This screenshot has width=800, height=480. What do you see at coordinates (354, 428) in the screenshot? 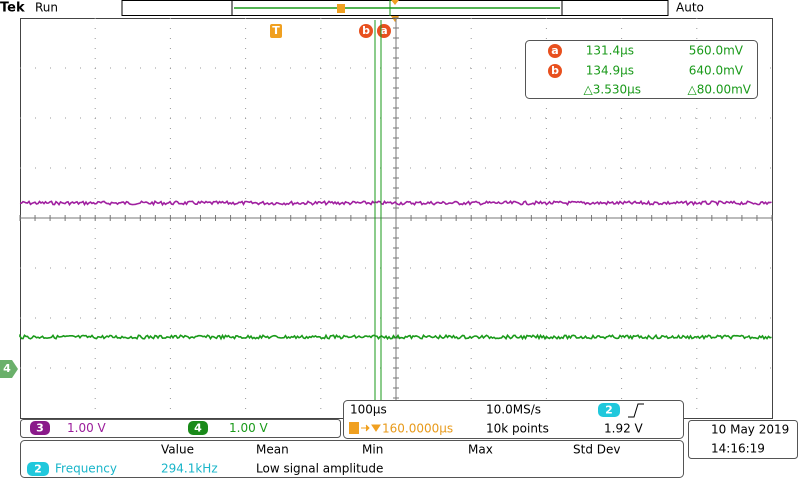
I see `trigger-pos-icon` at bounding box center [354, 428].